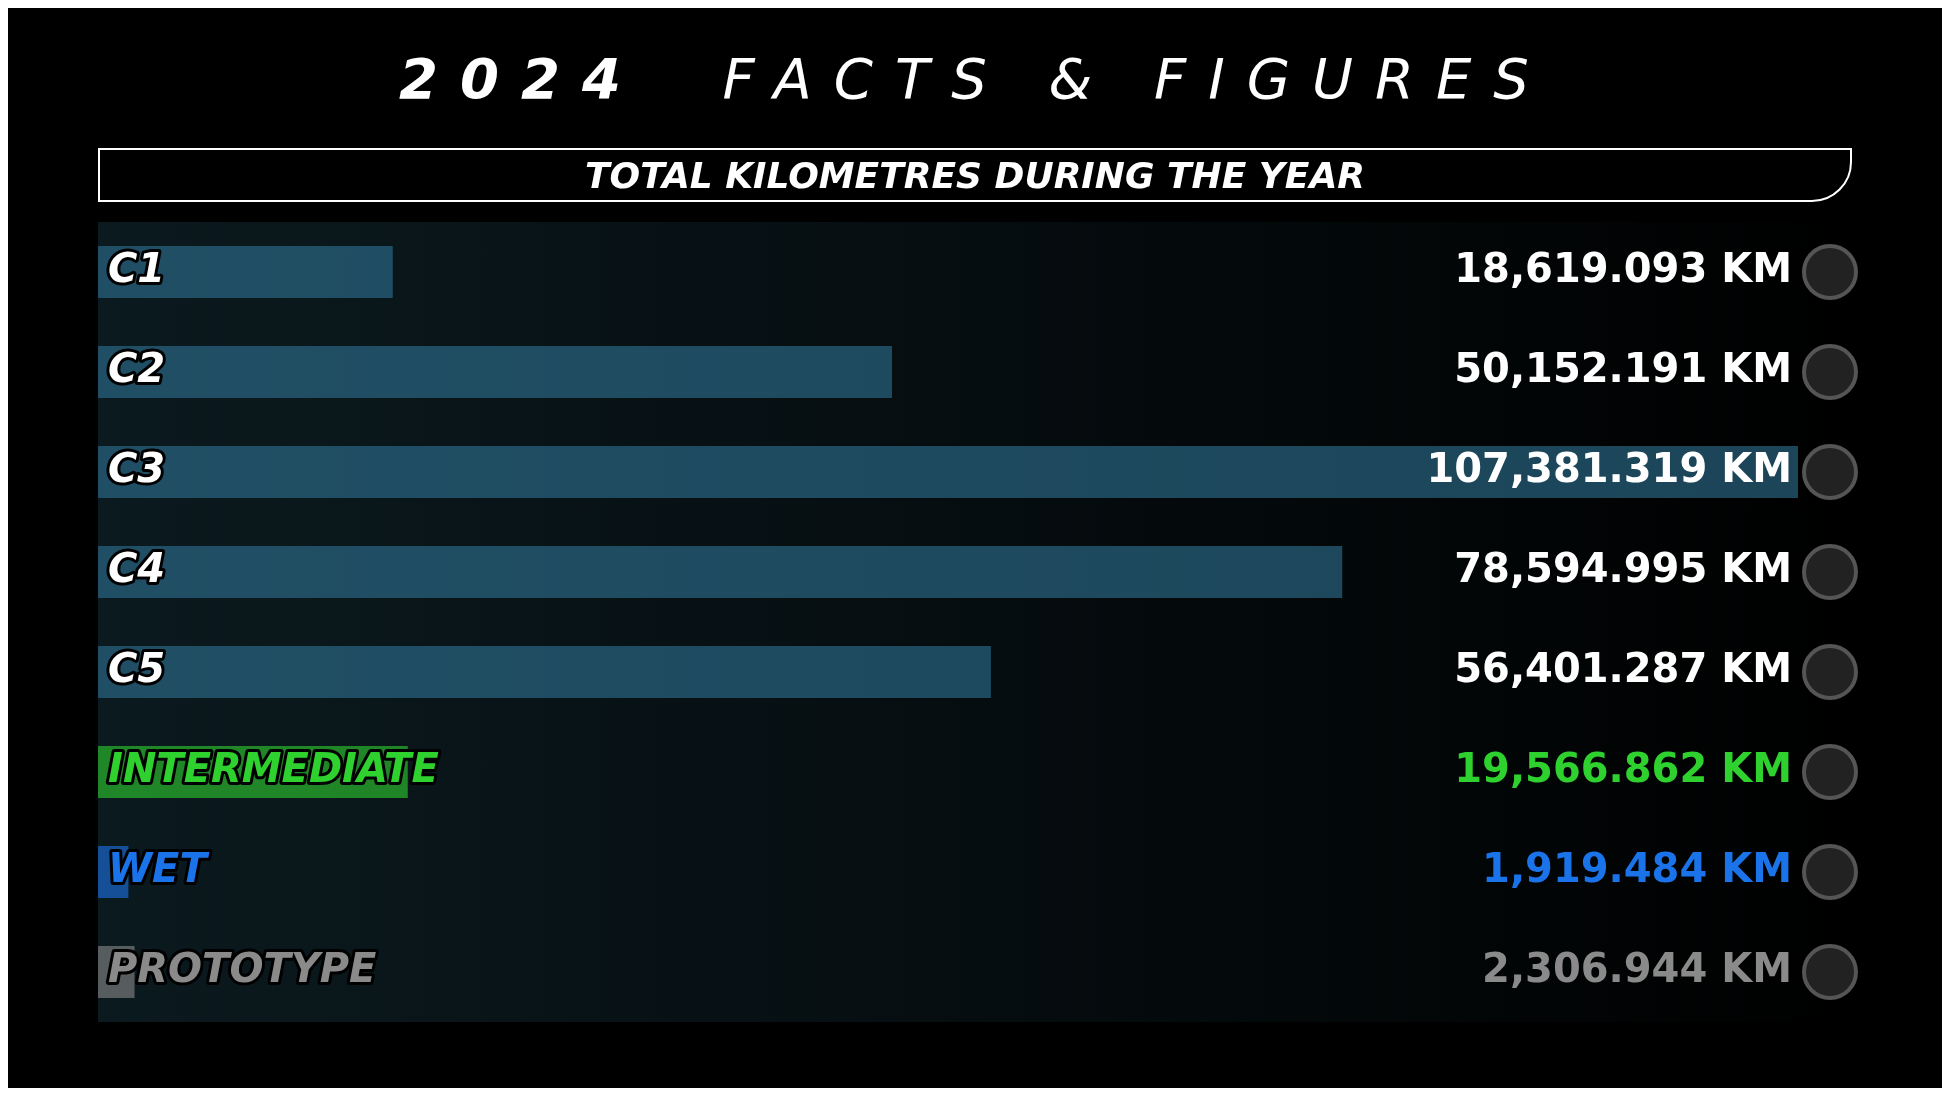  I want to click on y-tick-label: C3, so click(137, 468).